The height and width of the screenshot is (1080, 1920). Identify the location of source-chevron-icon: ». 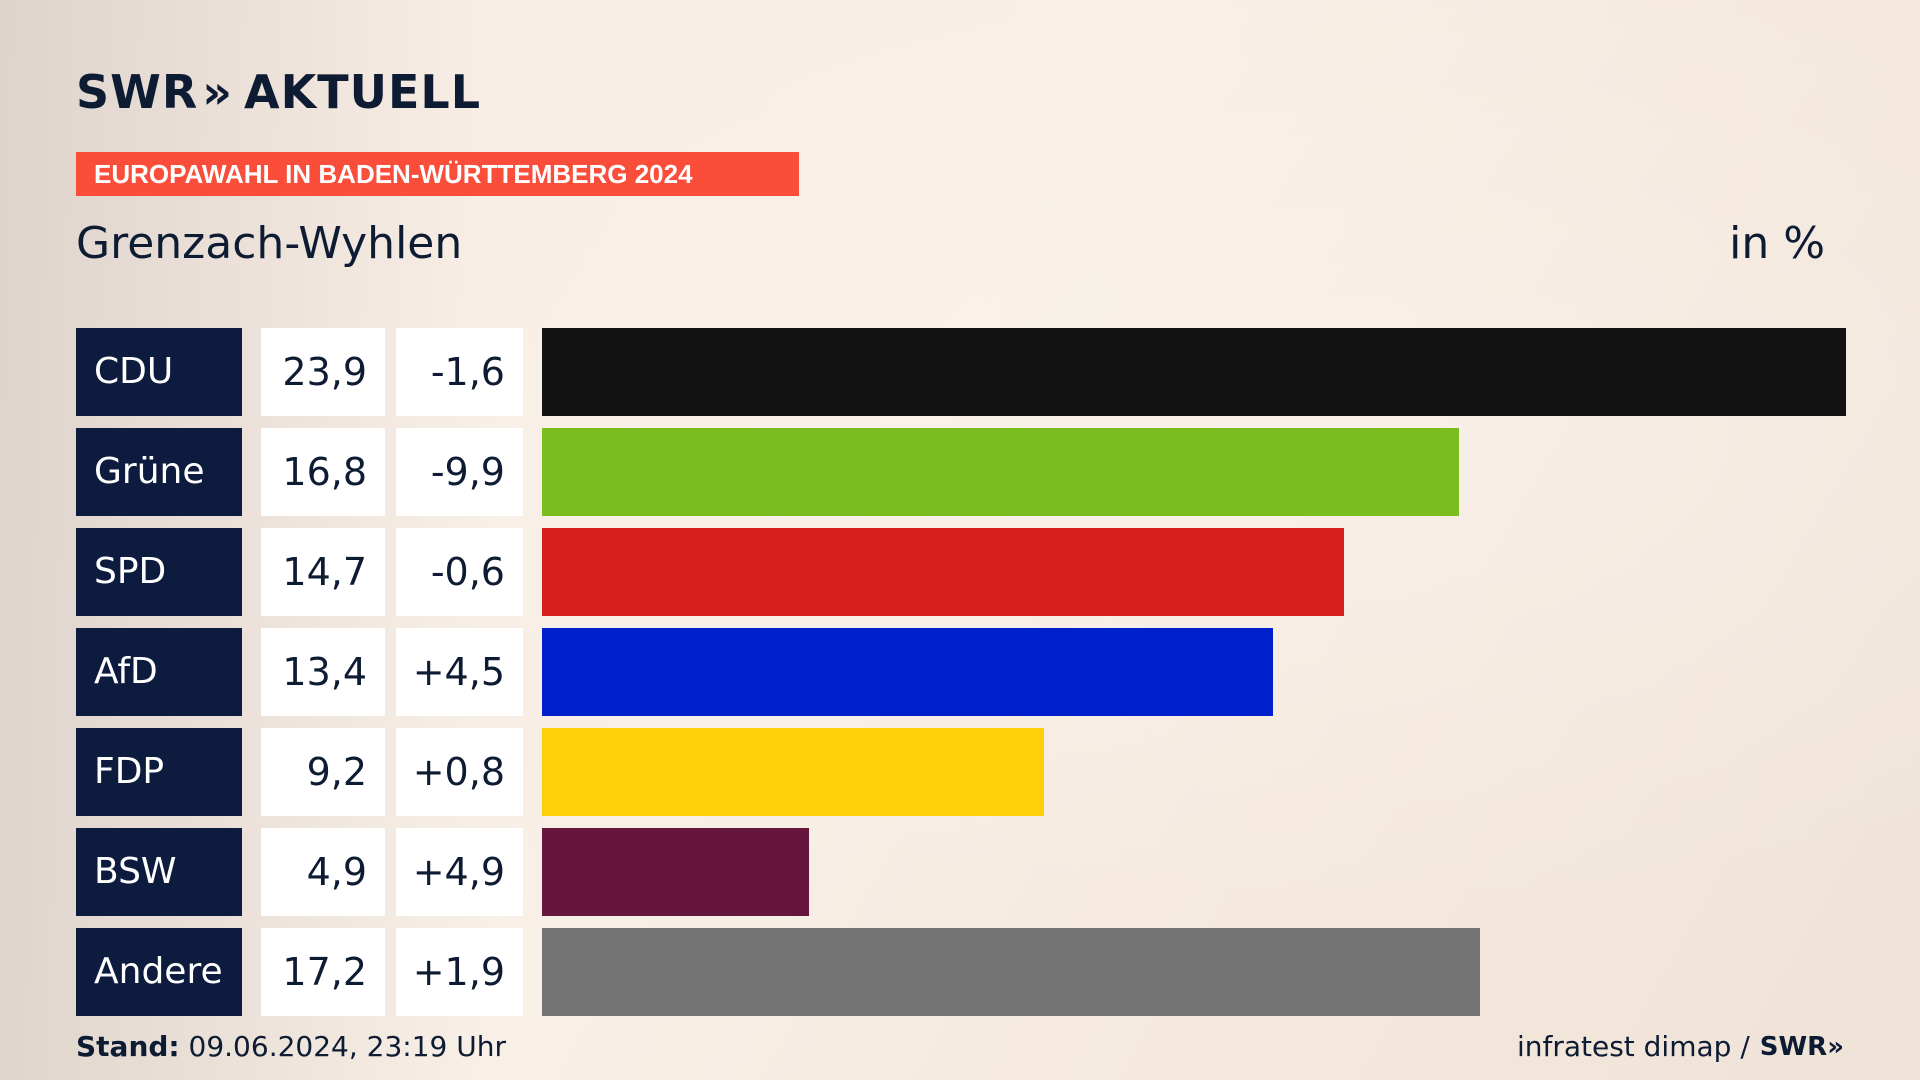
(1835, 1046).